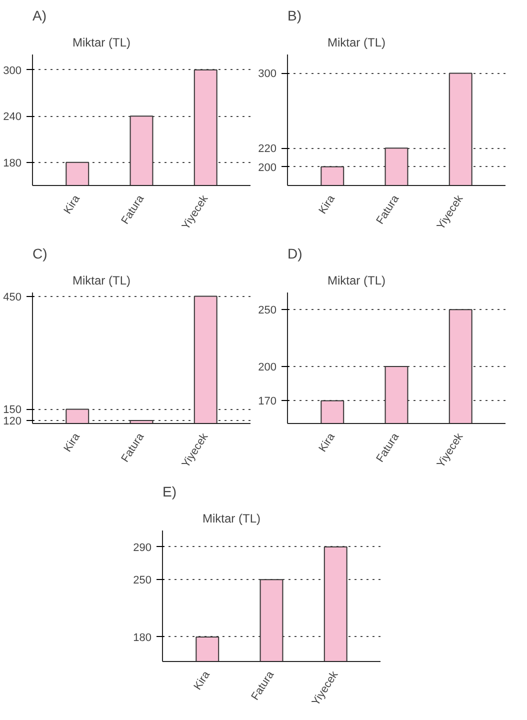 The image size is (527, 720). Describe the element at coordinates (12, 297) in the screenshot. I see `y-tick-label: 450` at that location.